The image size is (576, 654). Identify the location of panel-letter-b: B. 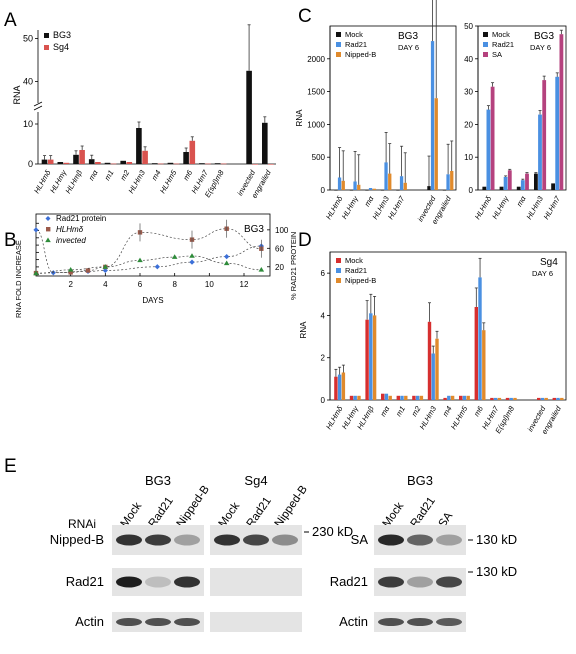
(10, 240).